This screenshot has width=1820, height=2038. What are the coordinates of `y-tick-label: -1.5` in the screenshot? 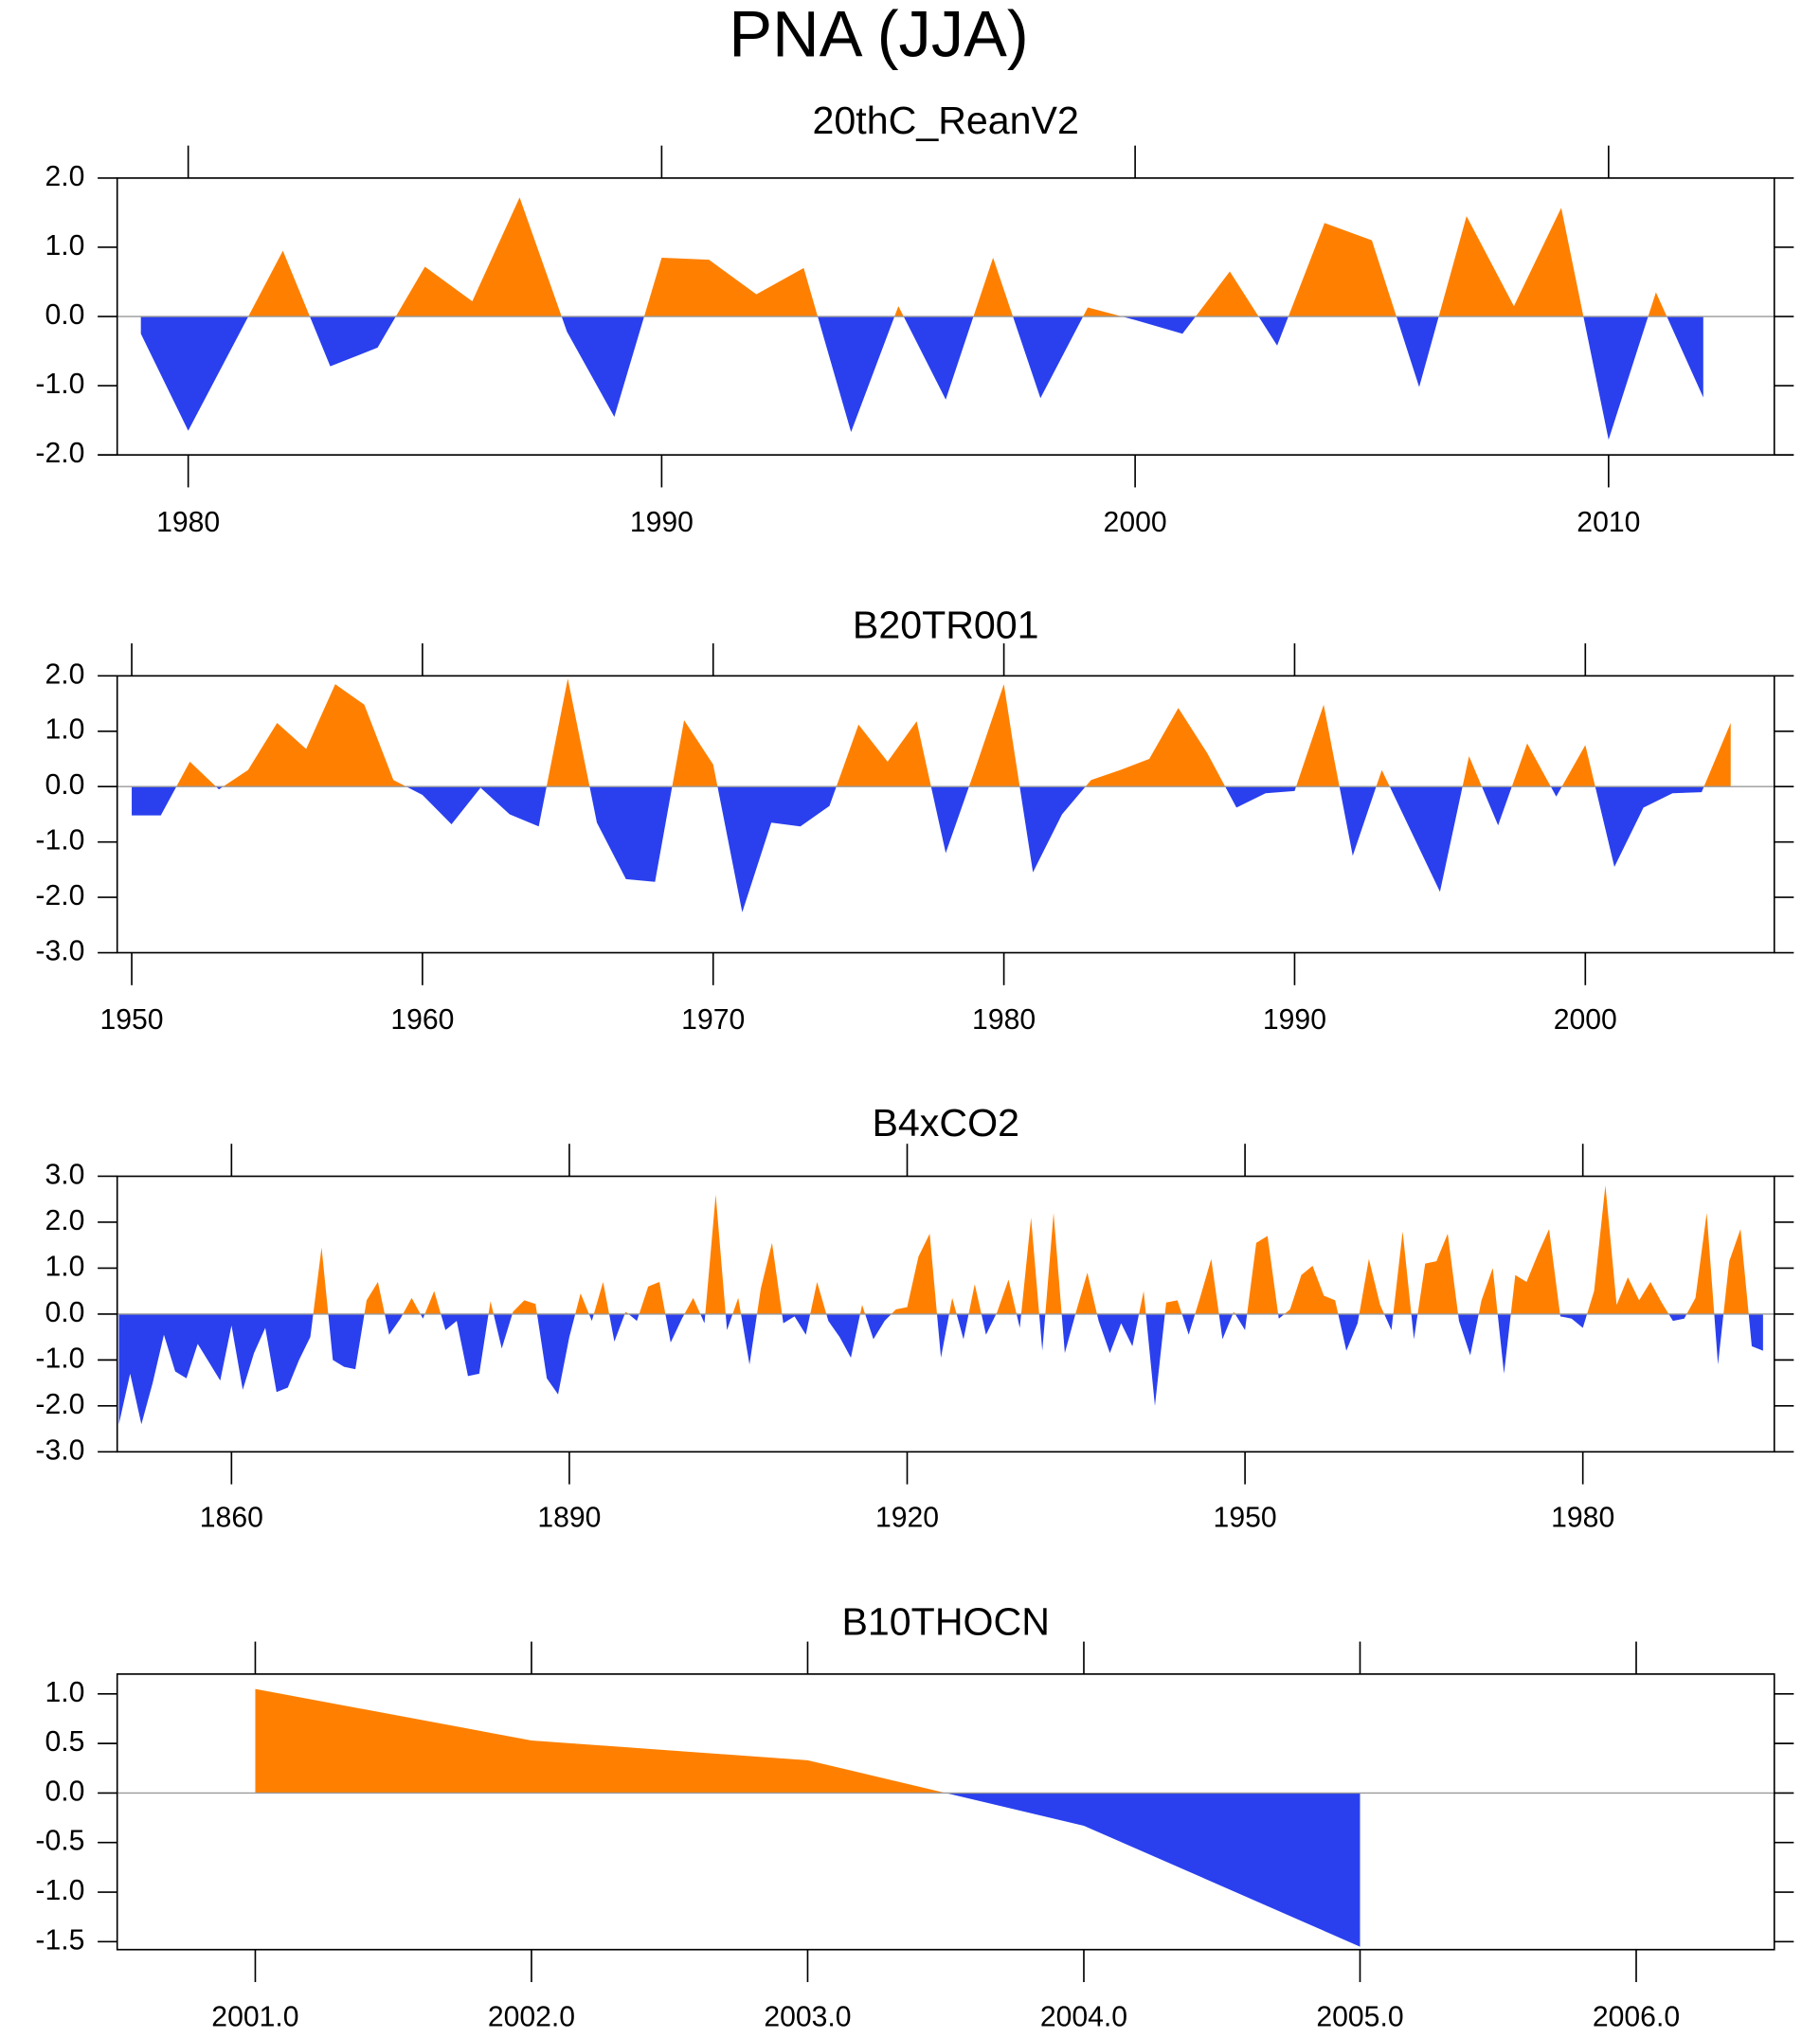 It's located at (60, 1940).